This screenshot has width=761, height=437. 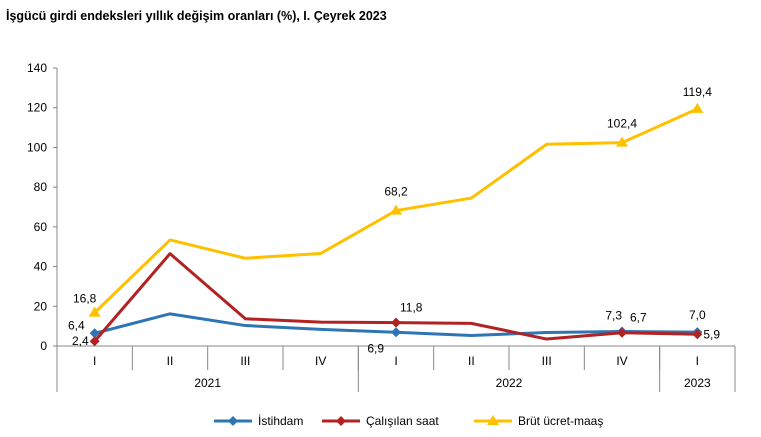 I want to click on y-tick-label: 80, so click(x=41, y=187).